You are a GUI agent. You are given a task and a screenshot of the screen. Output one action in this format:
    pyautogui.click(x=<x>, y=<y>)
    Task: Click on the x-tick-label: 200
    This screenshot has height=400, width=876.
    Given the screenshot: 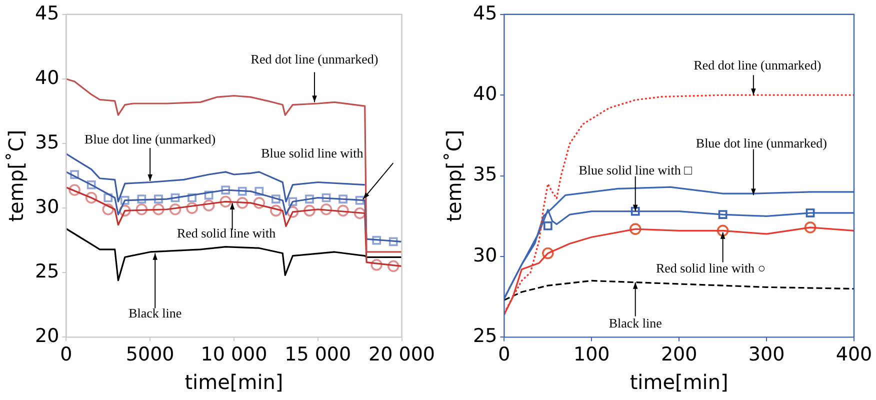 What is the action you would take?
    pyautogui.click(x=679, y=355)
    